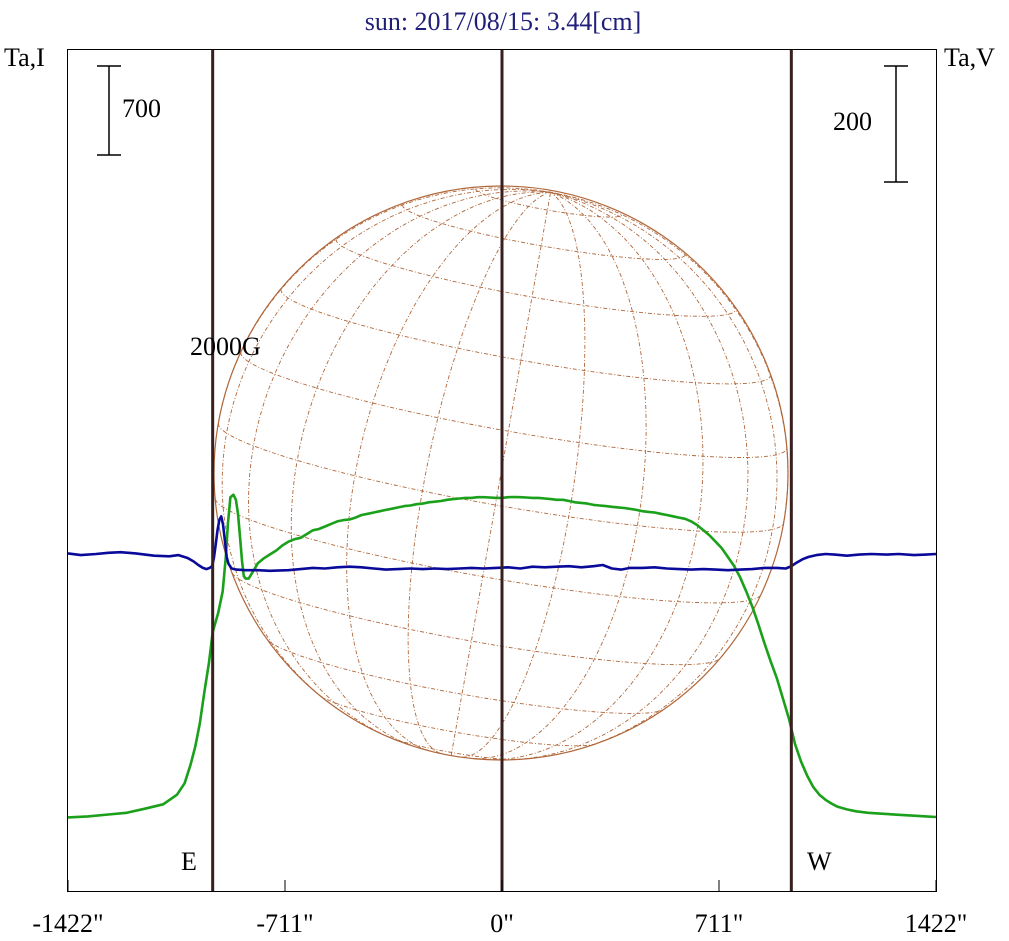  I want to click on x-tick-label: 0", so click(502, 923).